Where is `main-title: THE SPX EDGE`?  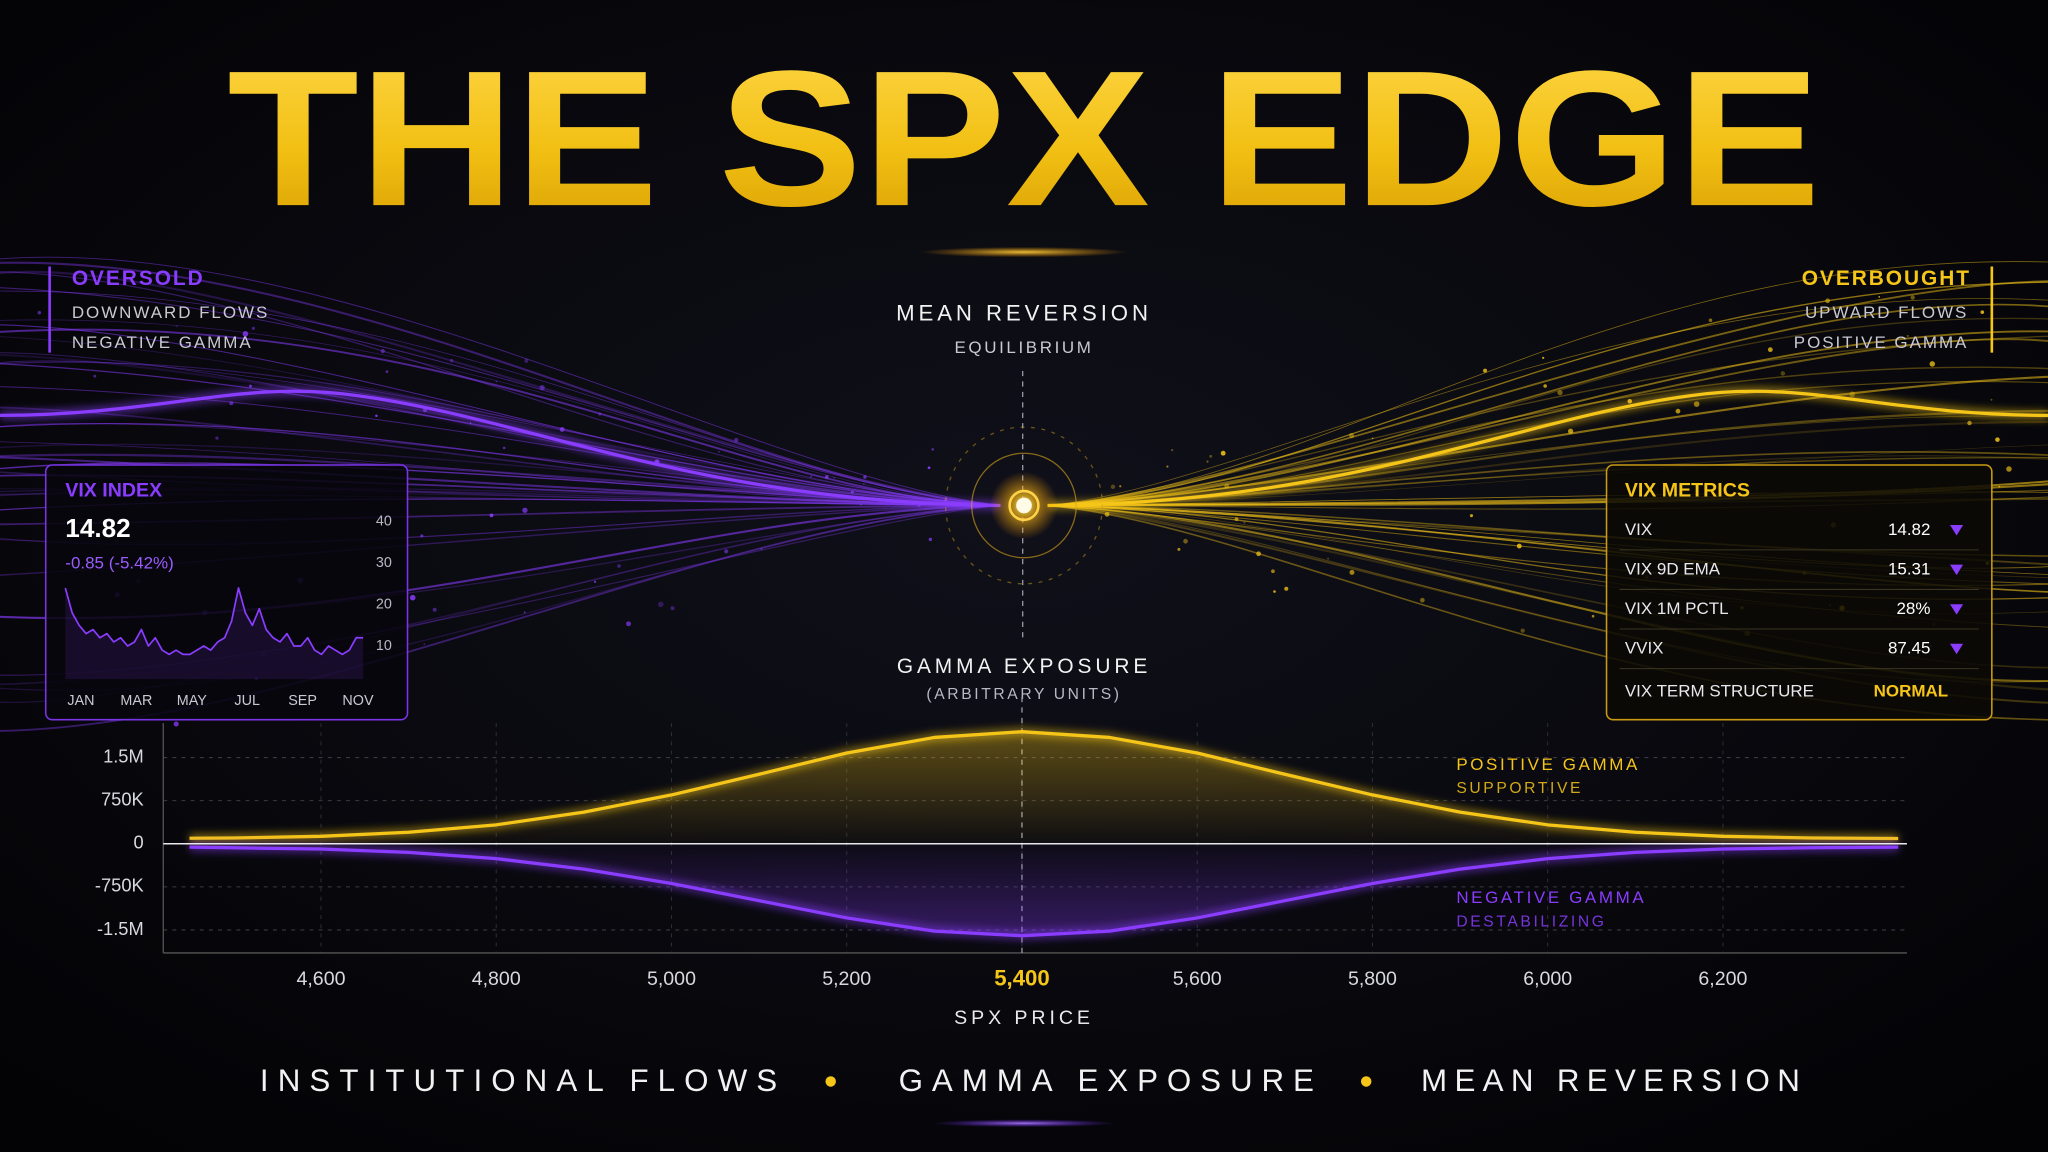 main-title: THE SPX EDGE is located at coordinates (1023, 138).